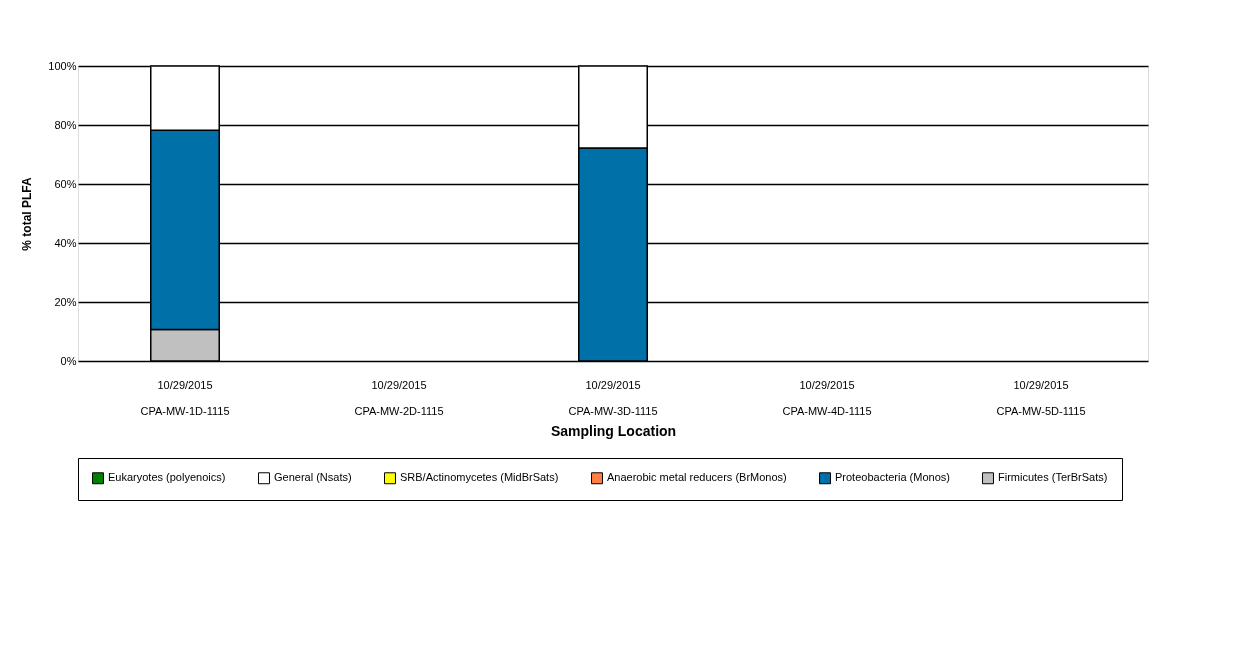 This screenshot has width=1250, height=666. I want to click on legend-label: Proteobacteria (Monos), so click(892, 477).